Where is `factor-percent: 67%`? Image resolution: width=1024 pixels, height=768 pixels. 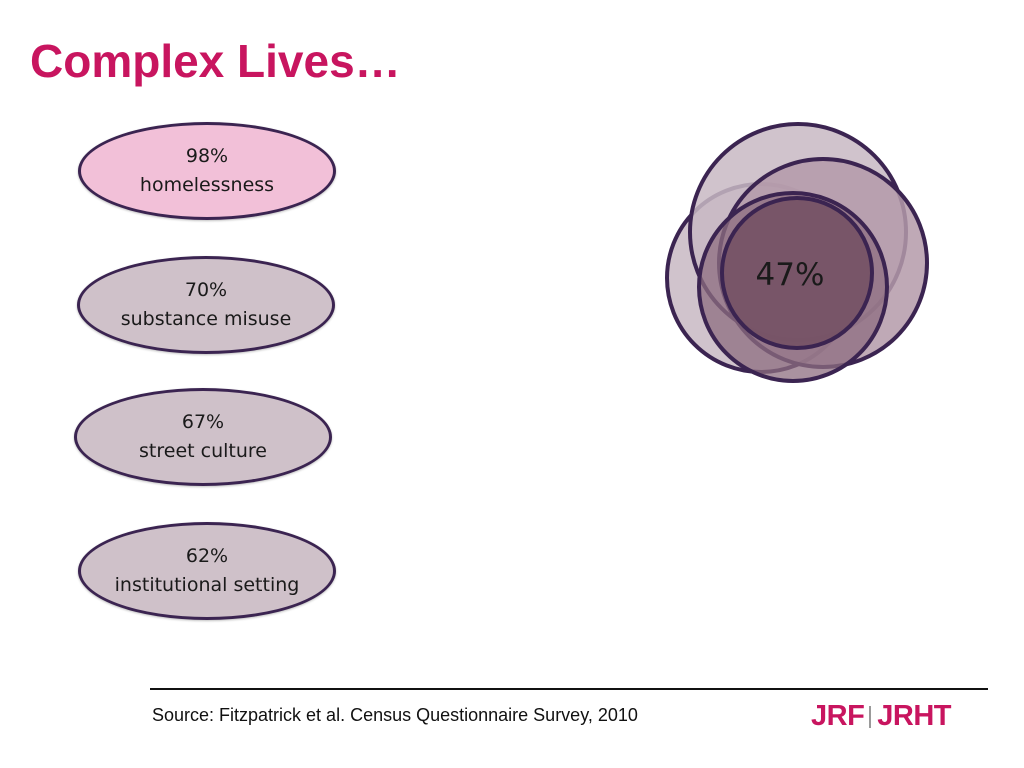 factor-percent: 67% is located at coordinates (203, 421).